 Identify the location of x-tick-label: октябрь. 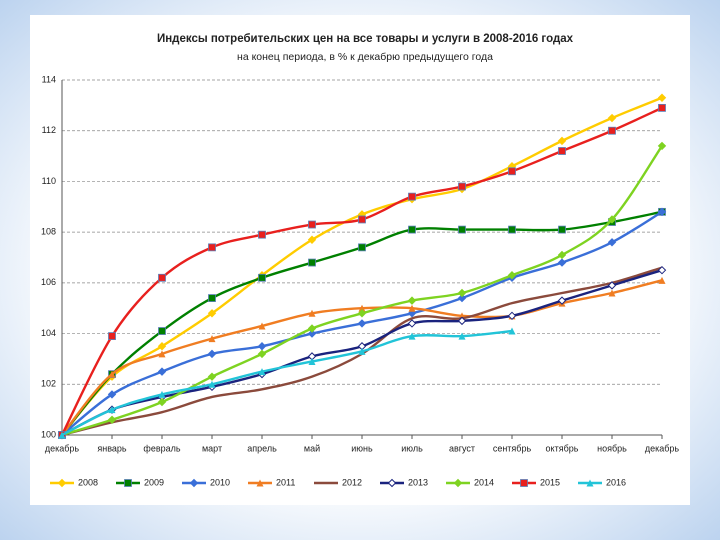
(562, 448).